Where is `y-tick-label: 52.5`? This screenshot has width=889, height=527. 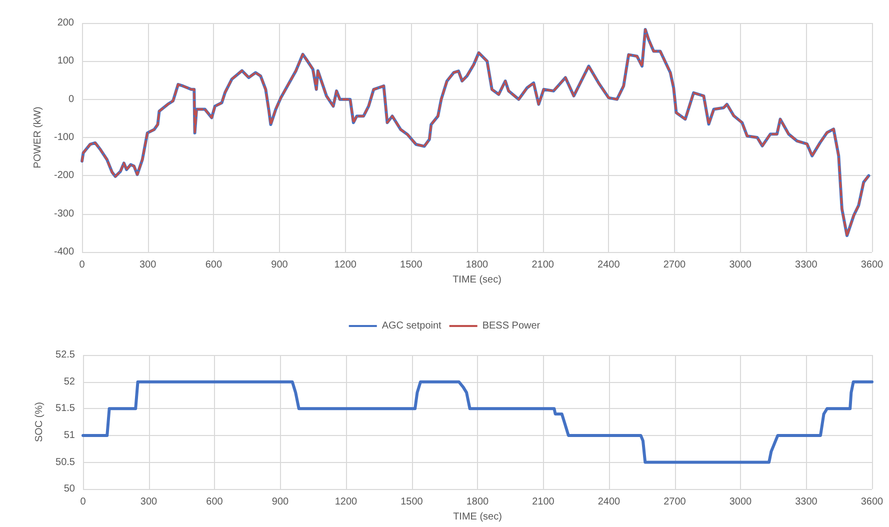 y-tick-label: 52.5 is located at coordinates (66, 355).